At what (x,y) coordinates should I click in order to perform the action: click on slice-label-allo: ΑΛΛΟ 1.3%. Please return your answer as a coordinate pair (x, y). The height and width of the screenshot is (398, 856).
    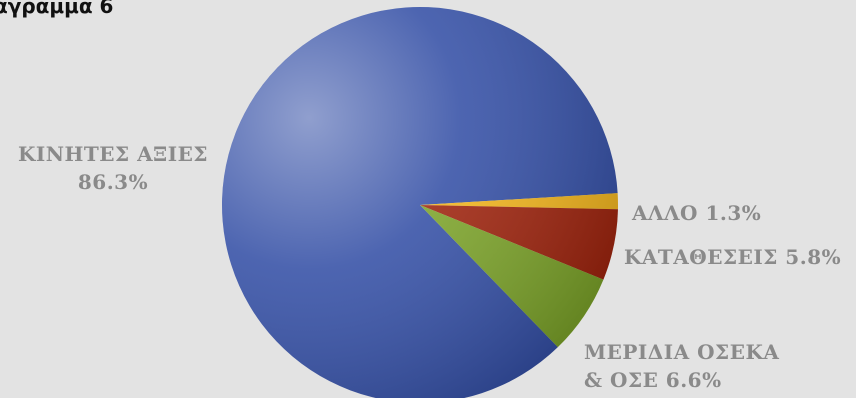
    Looking at the image, I should click on (696, 213).